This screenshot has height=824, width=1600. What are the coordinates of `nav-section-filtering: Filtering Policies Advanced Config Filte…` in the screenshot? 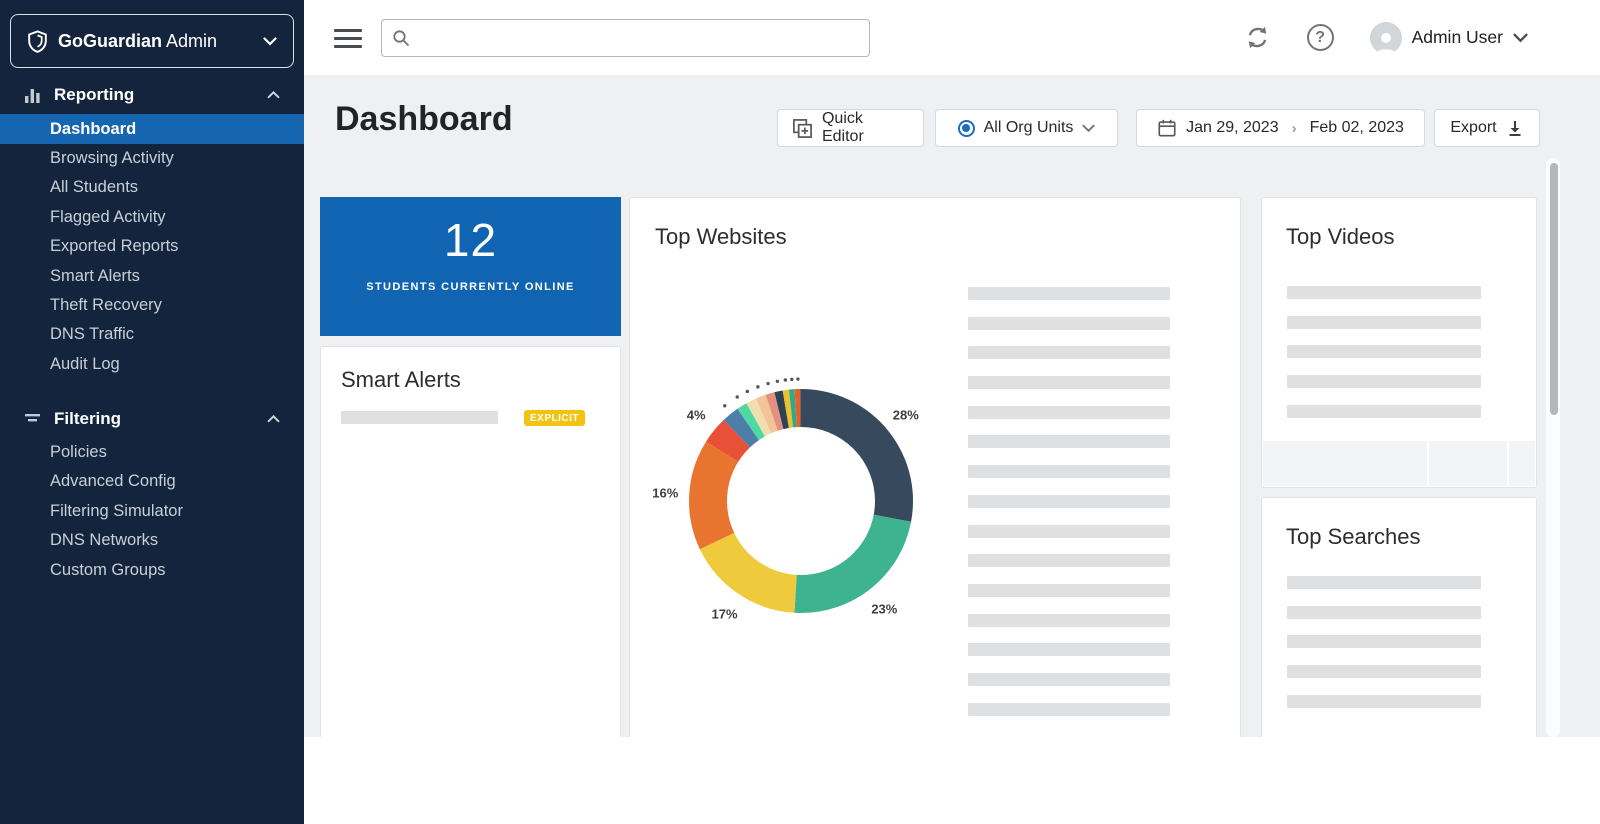 It's located at (152, 494).